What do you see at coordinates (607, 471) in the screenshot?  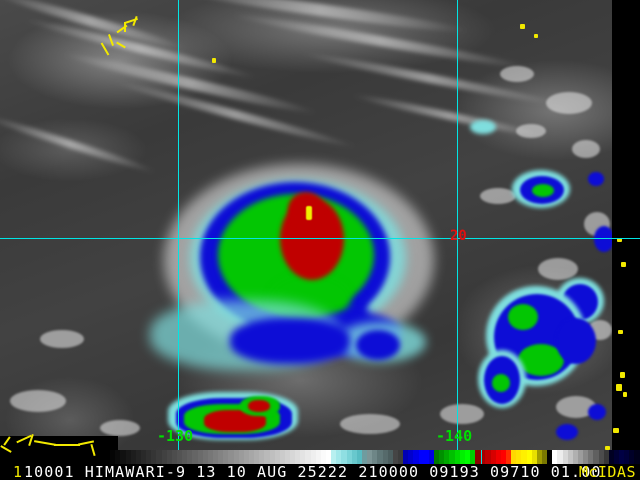 I see `mcidas-branding-label: McIDAS` at bounding box center [607, 471].